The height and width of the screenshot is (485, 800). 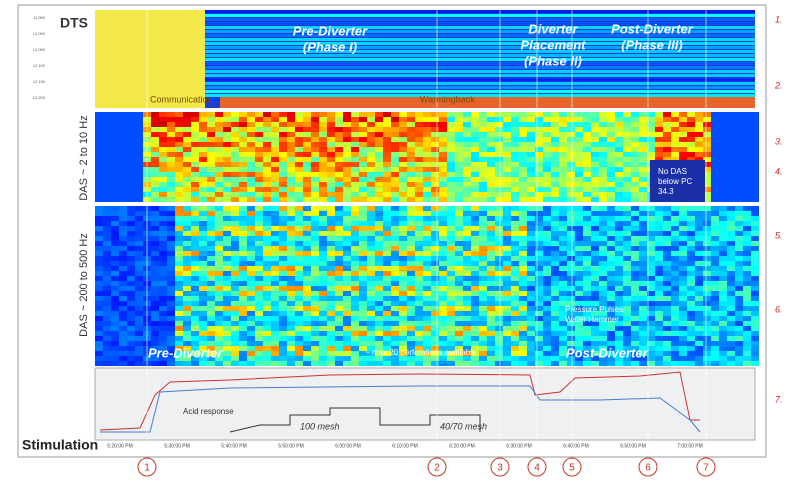 What do you see at coordinates (447, 99) in the screenshot?
I see `warmback: Warmingback` at bounding box center [447, 99].